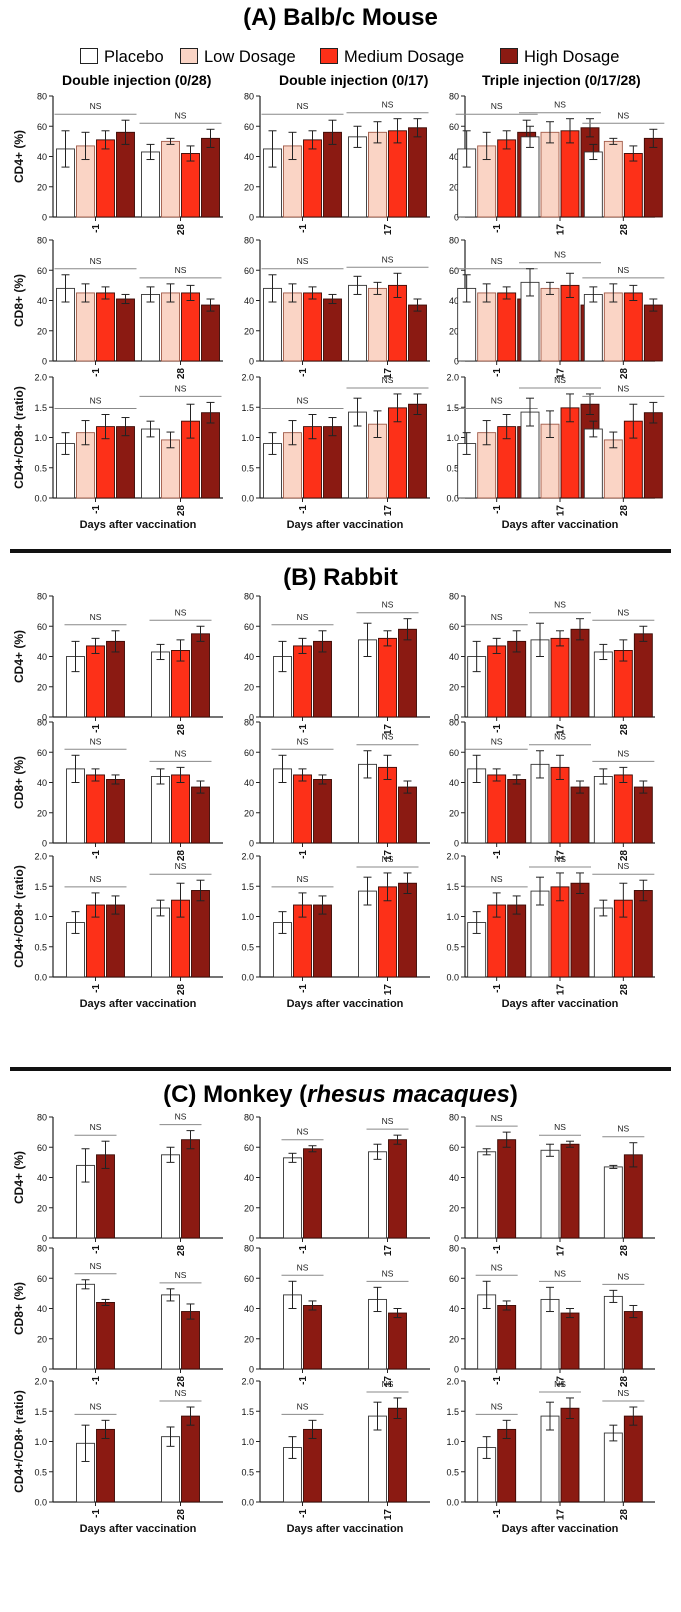  Describe the element at coordinates (247, 887) in the screenshot. I see `y-tick-label: 1.5` at that location.